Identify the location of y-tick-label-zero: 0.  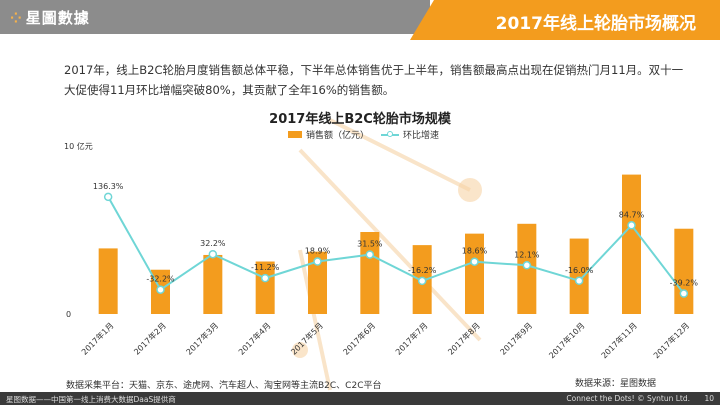
(68, 314).